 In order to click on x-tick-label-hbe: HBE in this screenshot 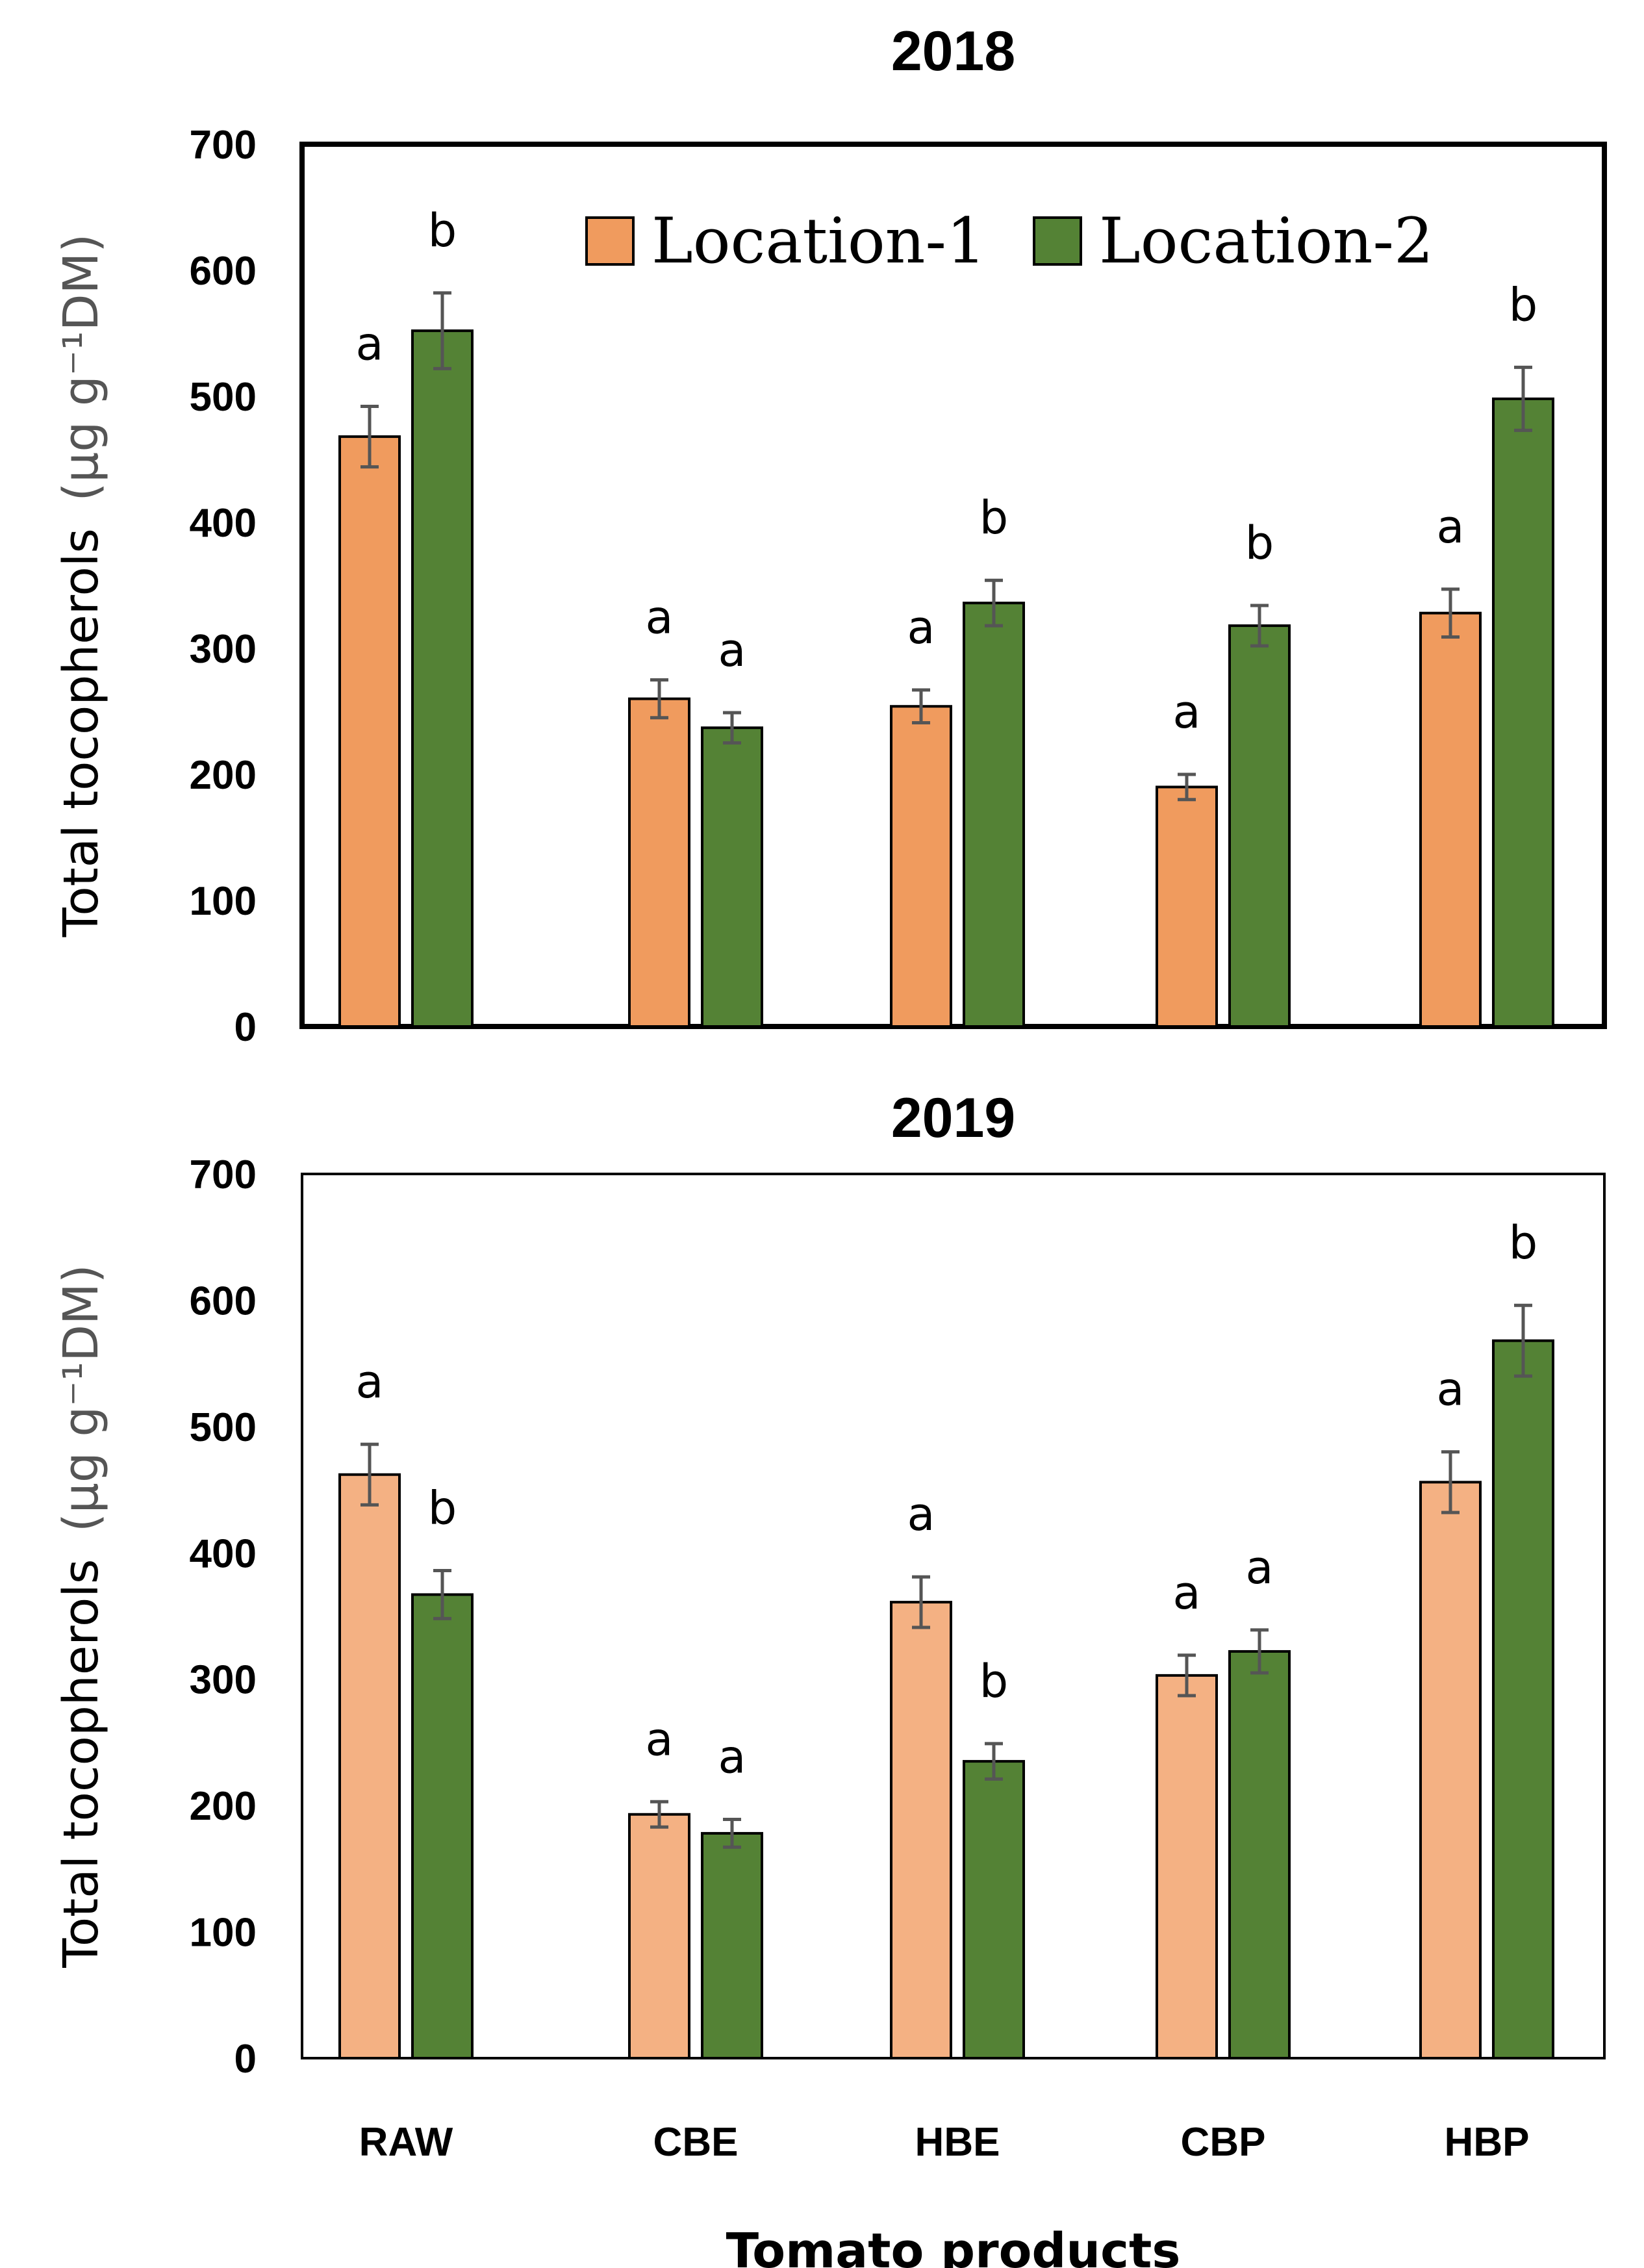, I will do `click(957, 2142)`.